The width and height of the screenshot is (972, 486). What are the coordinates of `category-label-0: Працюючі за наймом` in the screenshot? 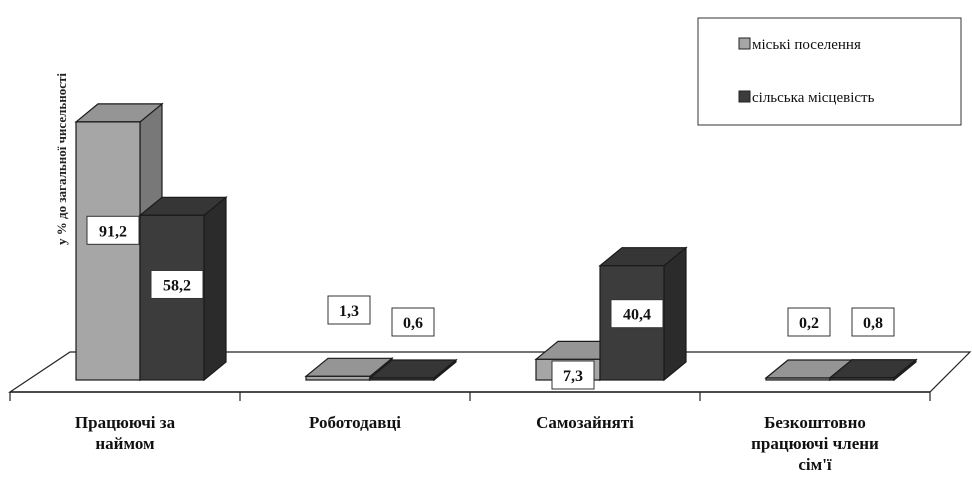 It's located at (125, 433).